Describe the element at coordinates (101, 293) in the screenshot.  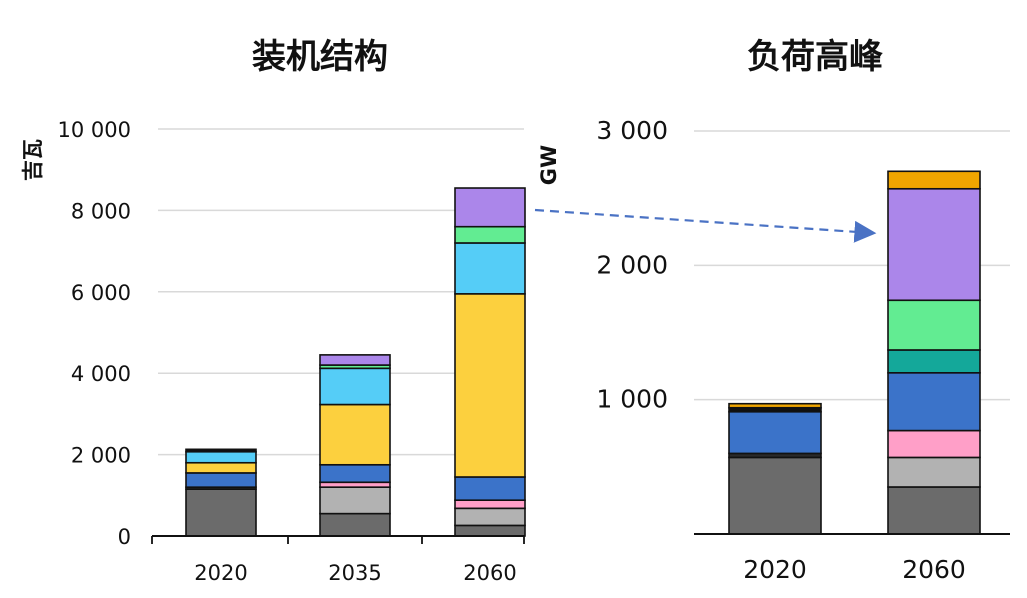
I see `y-tick-label: 6 000` at that location.